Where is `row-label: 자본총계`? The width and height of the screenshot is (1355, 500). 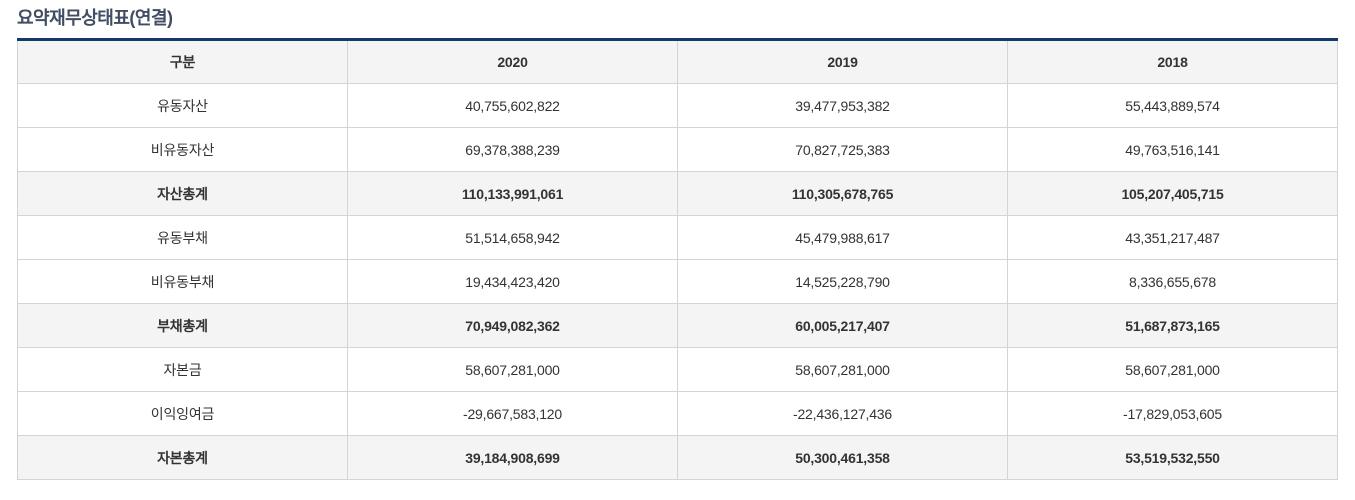 row-label: 자본총계 is located at coordinates (182, 457).